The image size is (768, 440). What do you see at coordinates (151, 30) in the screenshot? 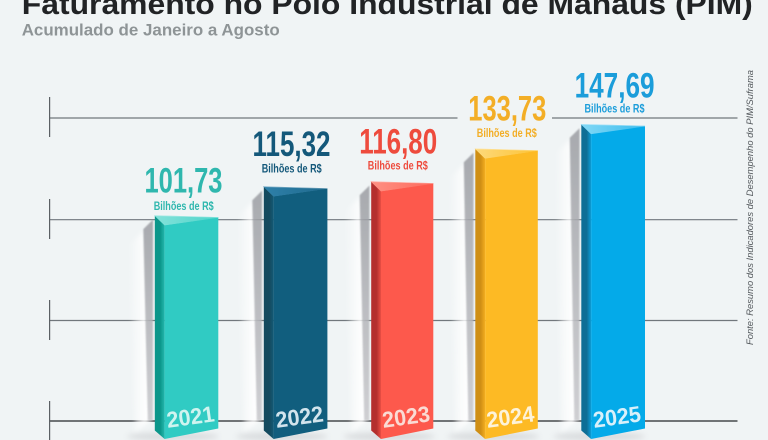
I see `svg-text: Acumulado de Janeiro a Agosto` at bounding box center [151, 30].